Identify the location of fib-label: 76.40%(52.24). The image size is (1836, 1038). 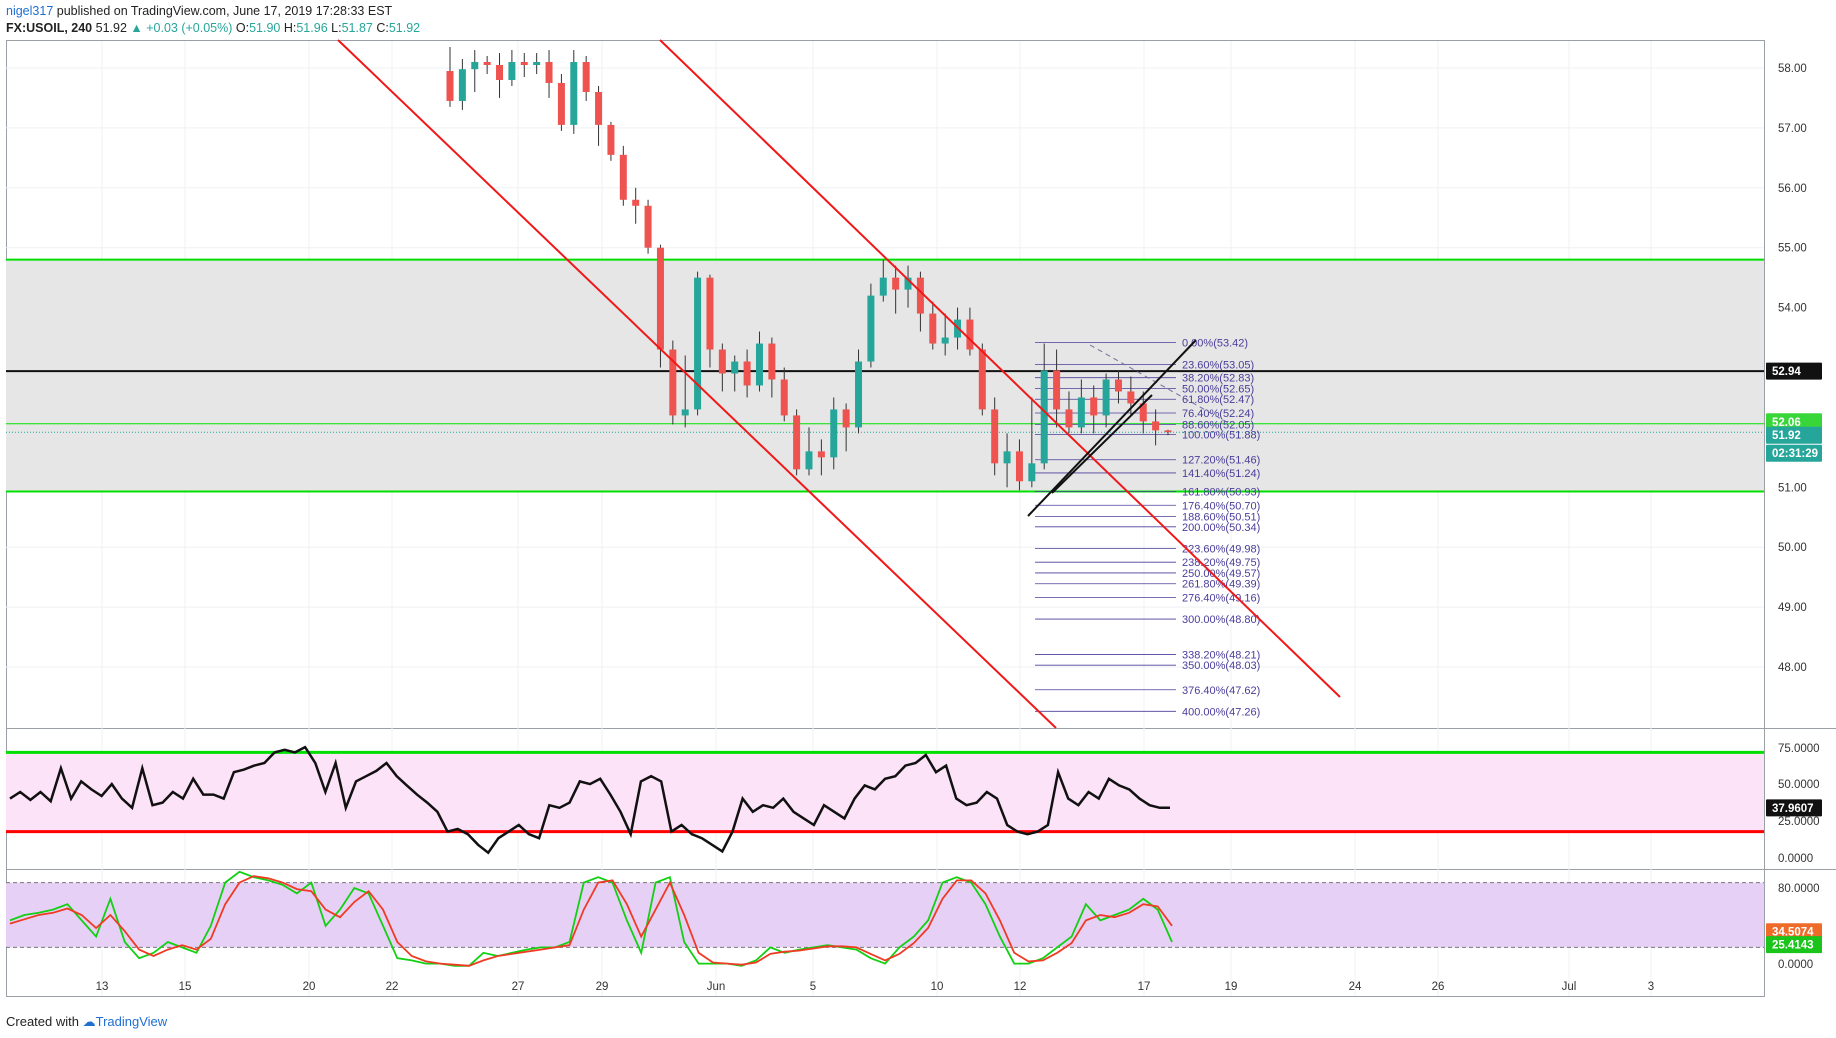
(1218, 414).